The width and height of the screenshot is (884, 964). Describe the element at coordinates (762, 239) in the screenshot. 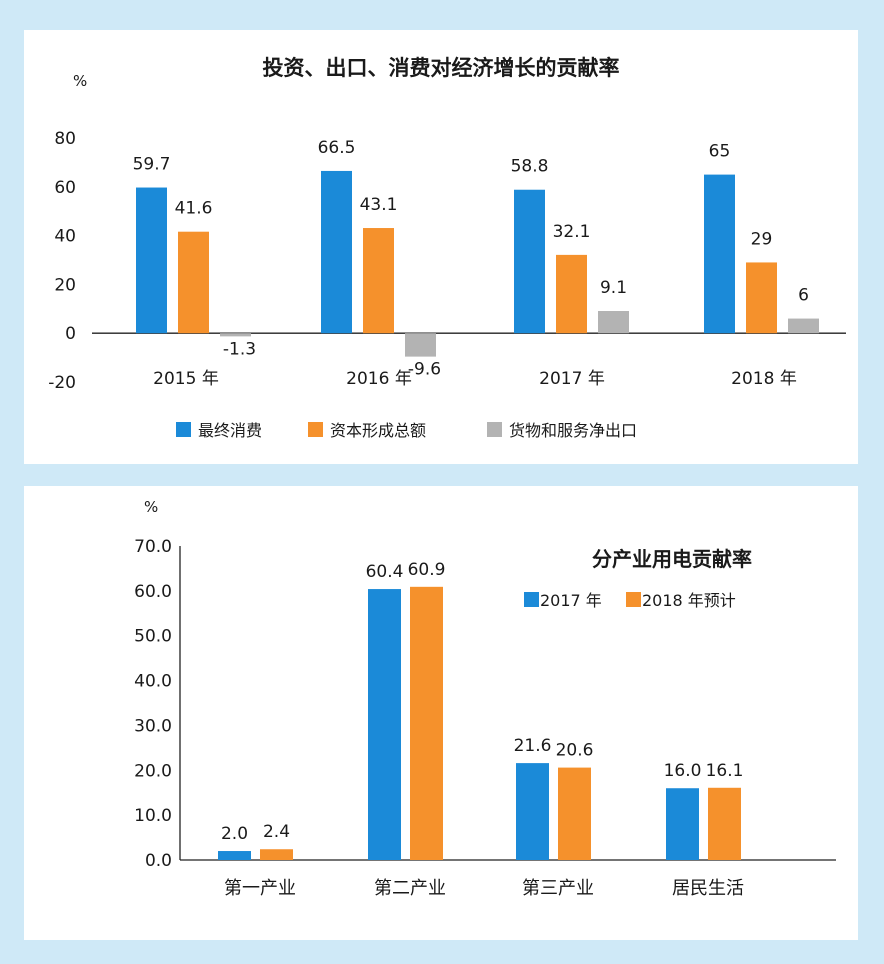

I see `data-label: 29` at that location.